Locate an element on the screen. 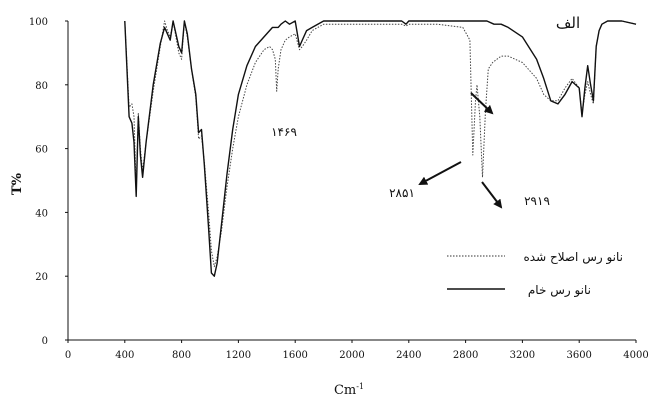 The image size is (650, 401). legend-label-raw: نانو رس خام is located at coordinates (559, 290).